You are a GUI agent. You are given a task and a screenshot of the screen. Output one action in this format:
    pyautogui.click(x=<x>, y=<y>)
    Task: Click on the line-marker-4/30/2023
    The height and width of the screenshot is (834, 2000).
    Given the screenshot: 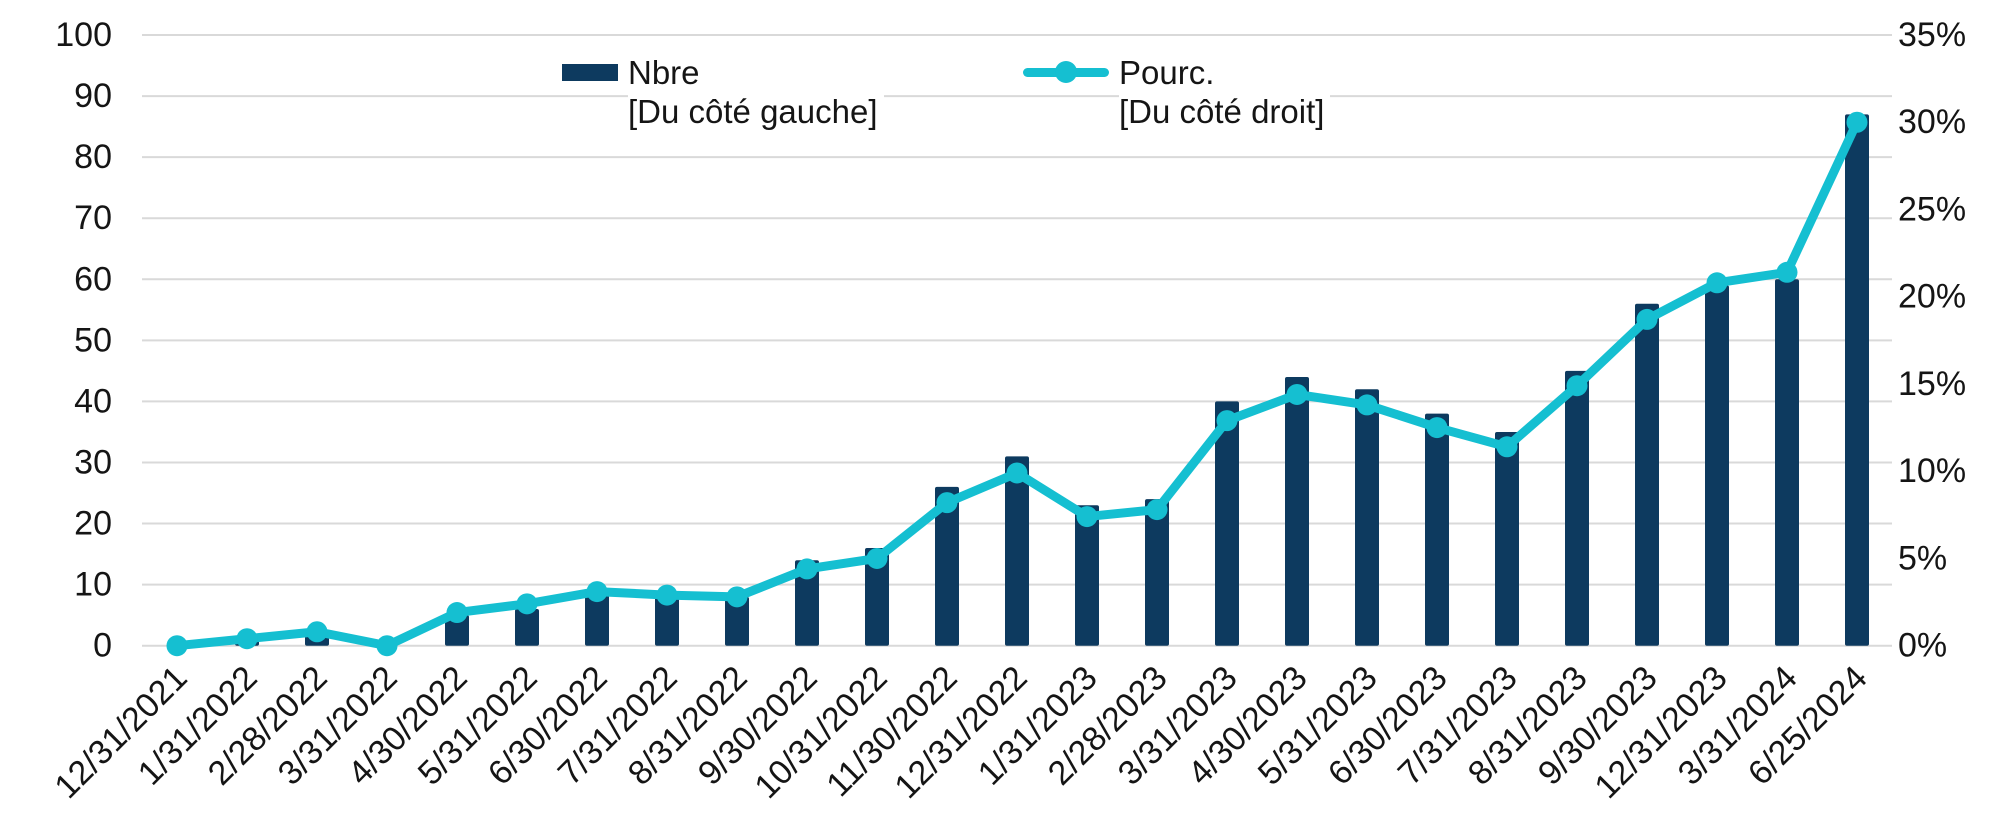 What is the action you would take?
    pyautogui.click(x=1297, y=394)
    